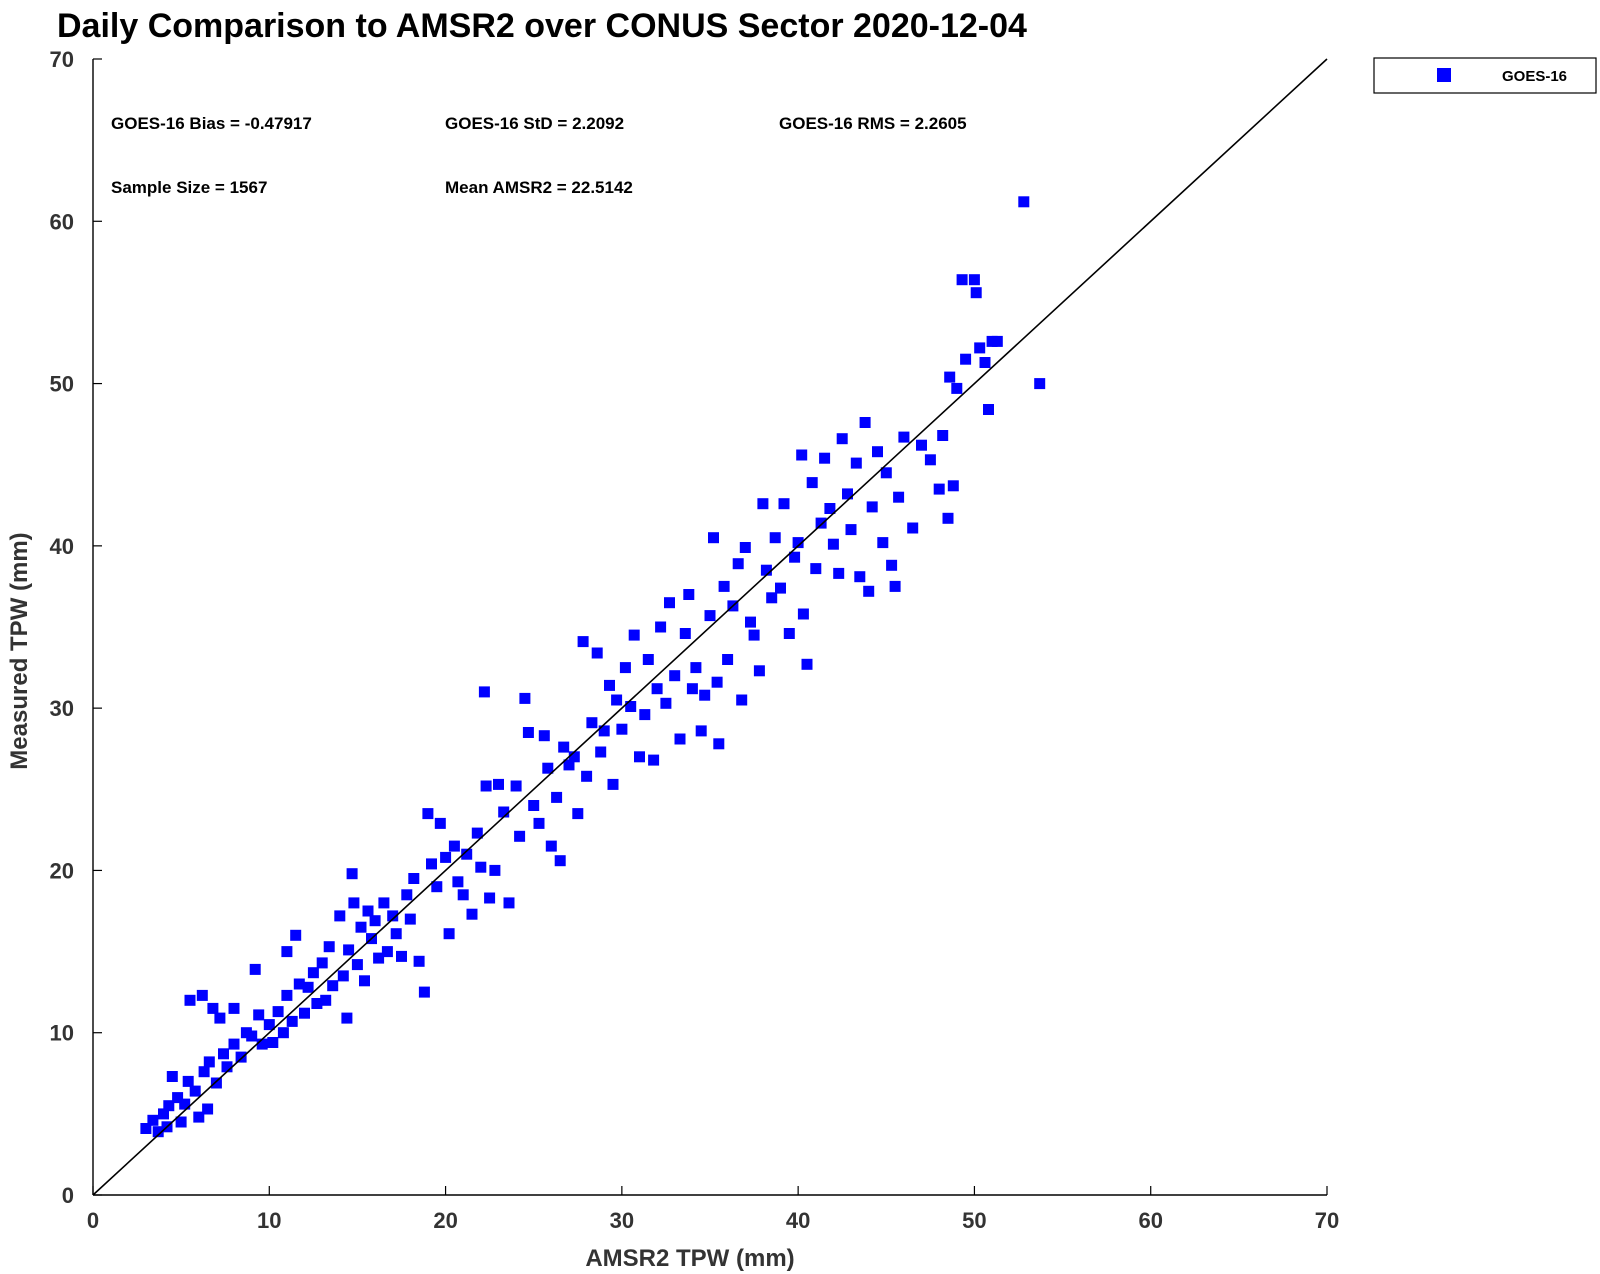 The width and height of the screenshot is (1600, 1274). I want to click on y-axis-label: Measured TPW (mm), so click(19, 650).